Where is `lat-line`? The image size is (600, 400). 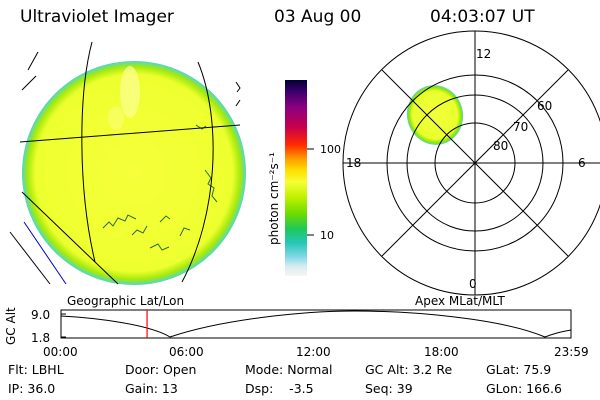
lat-line is located at coordinates (130, 133).